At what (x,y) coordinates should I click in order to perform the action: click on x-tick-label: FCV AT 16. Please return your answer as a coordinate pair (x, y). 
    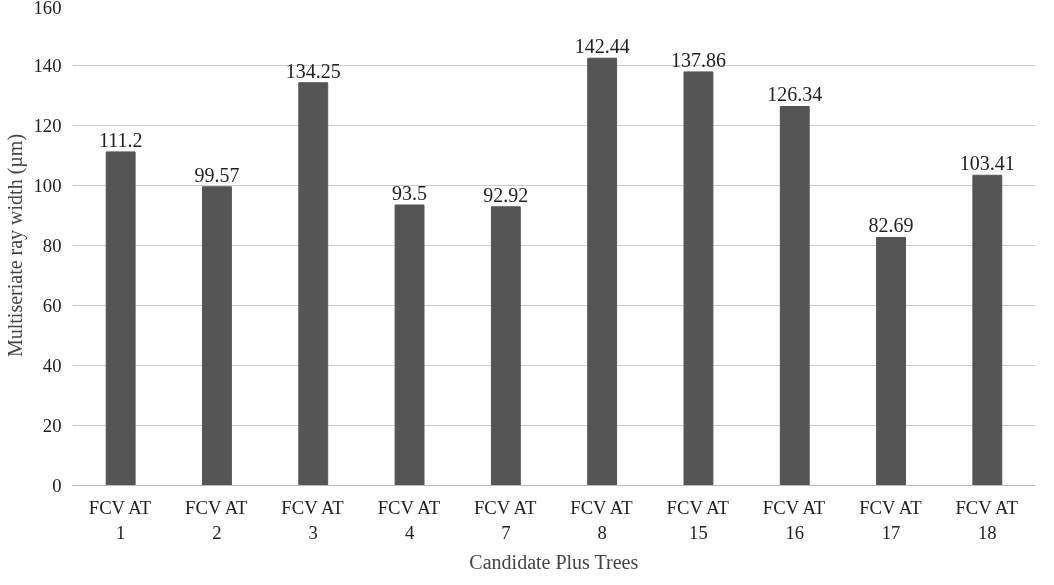
    Looking at the image, I should click on (794, 519).